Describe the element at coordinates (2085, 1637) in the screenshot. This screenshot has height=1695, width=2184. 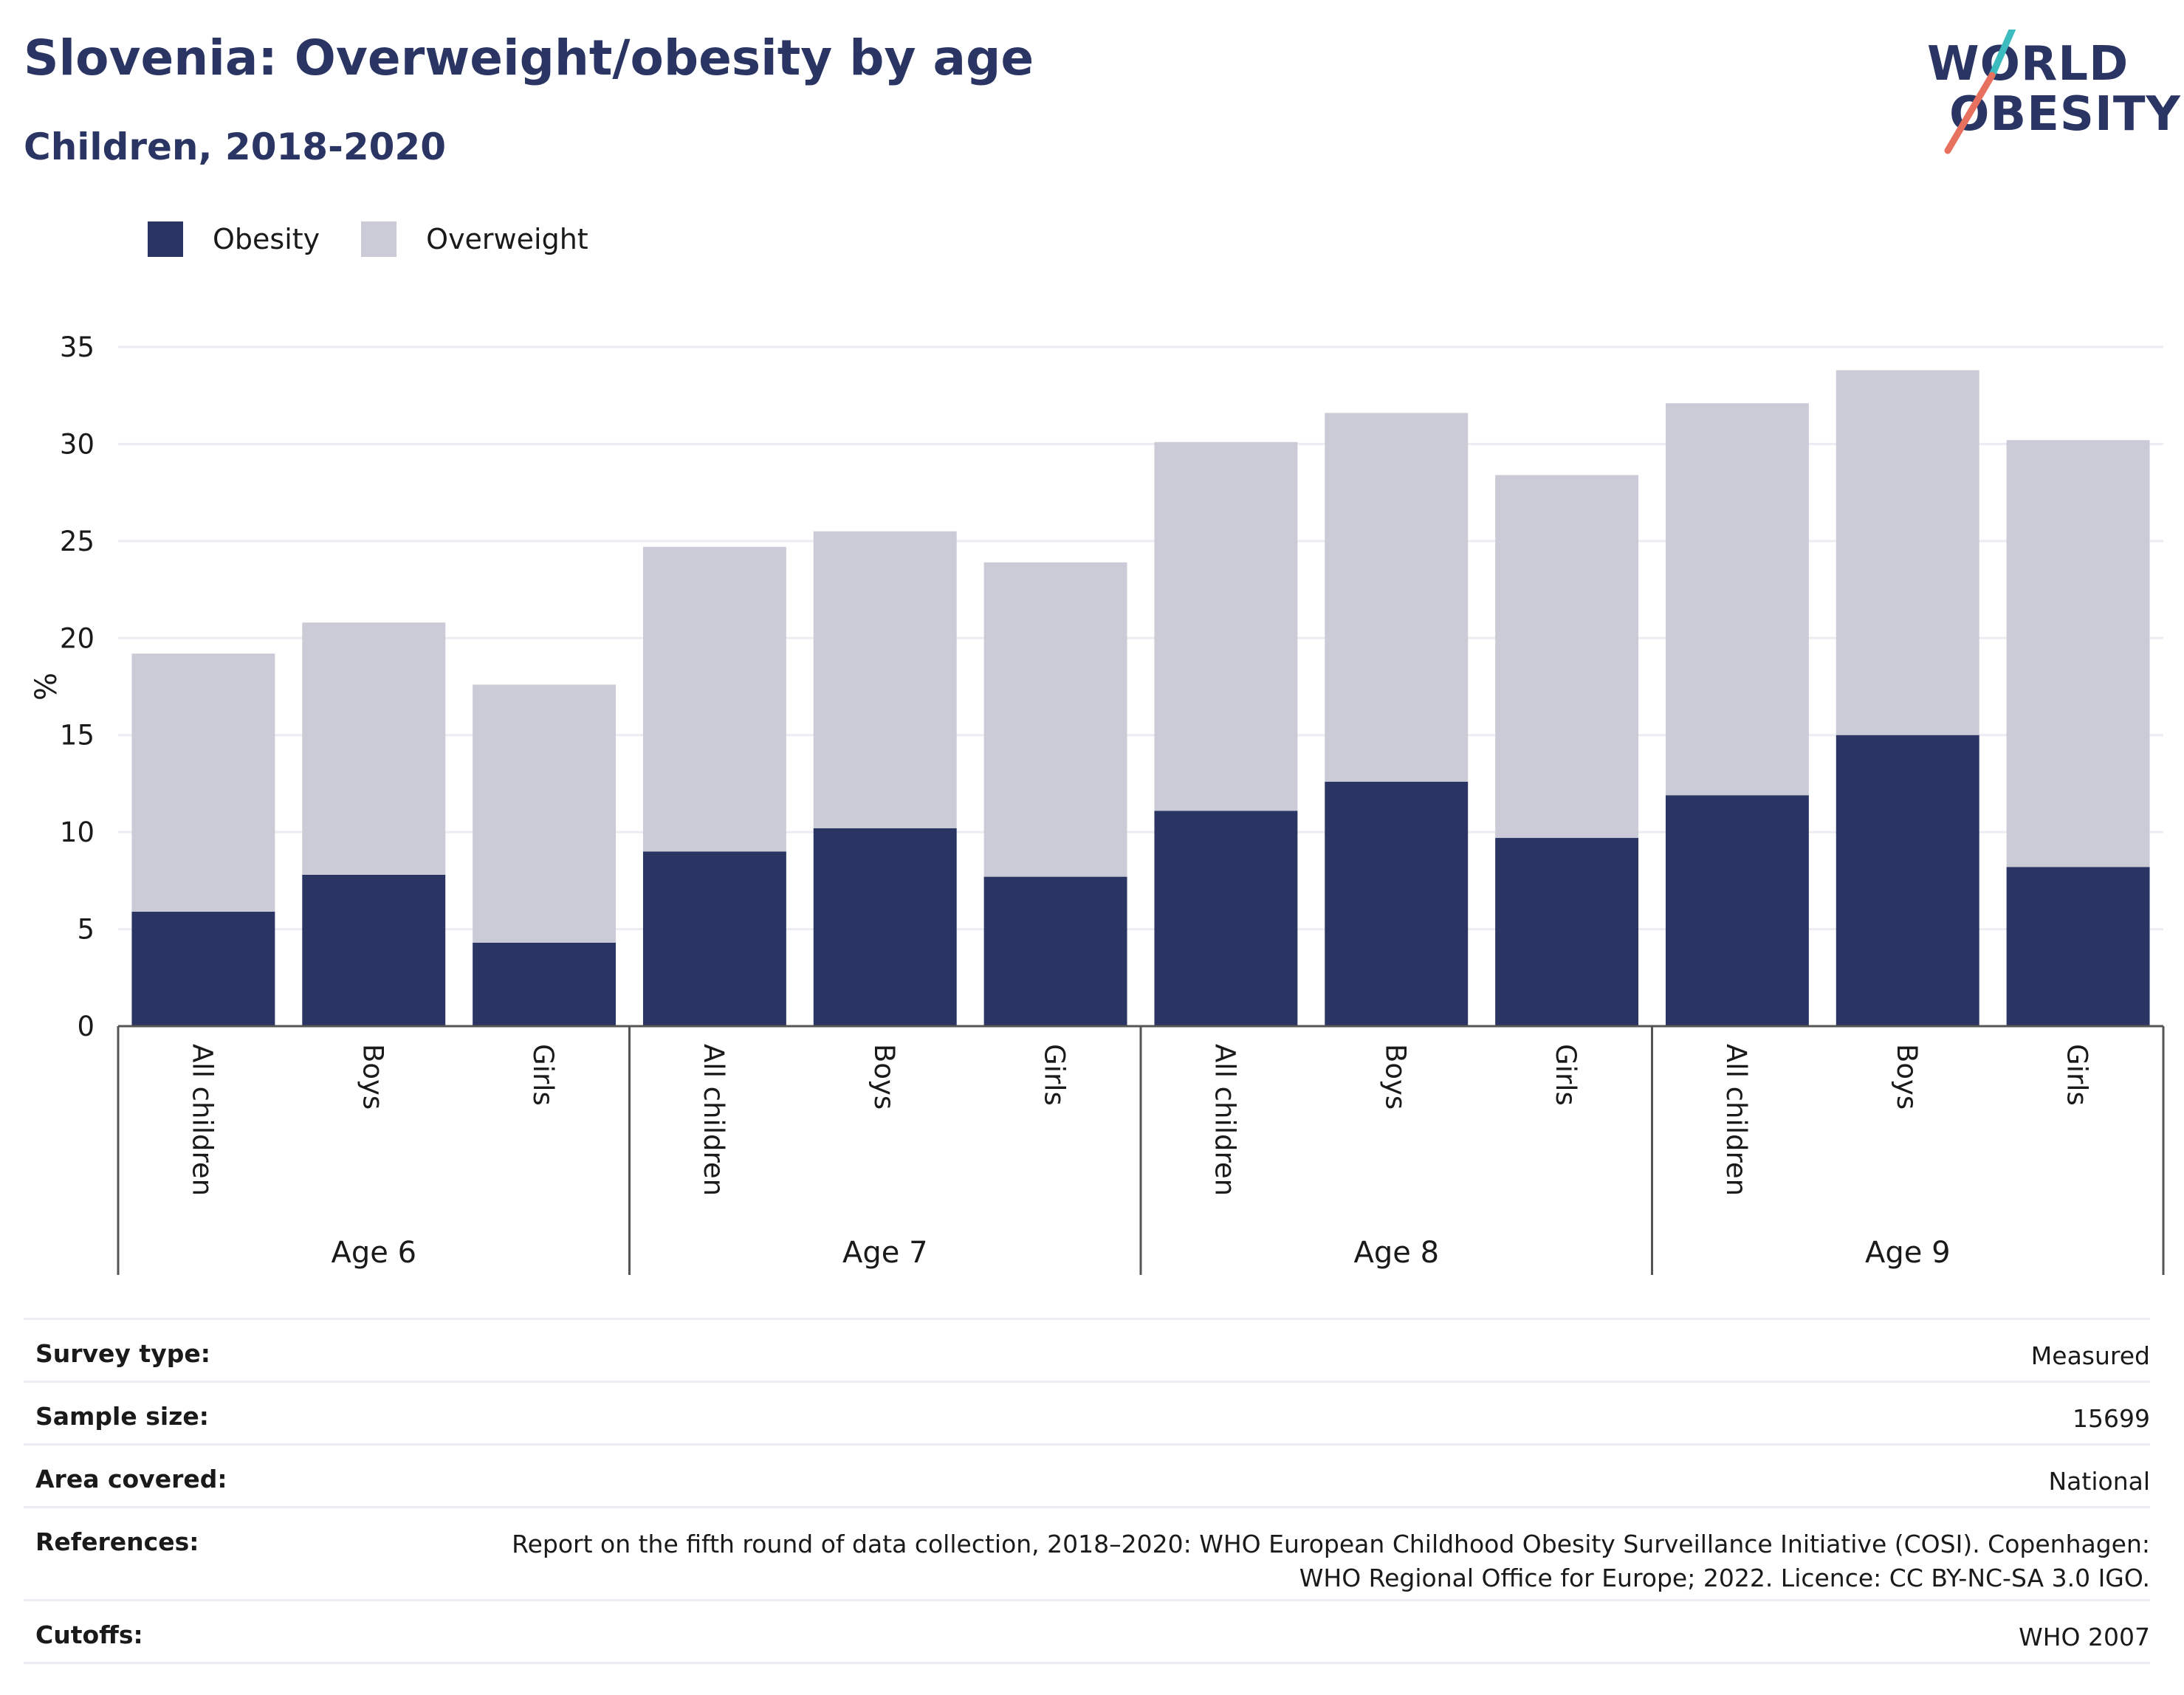
I see `cutoffs-value: WHO 2007` at that location.